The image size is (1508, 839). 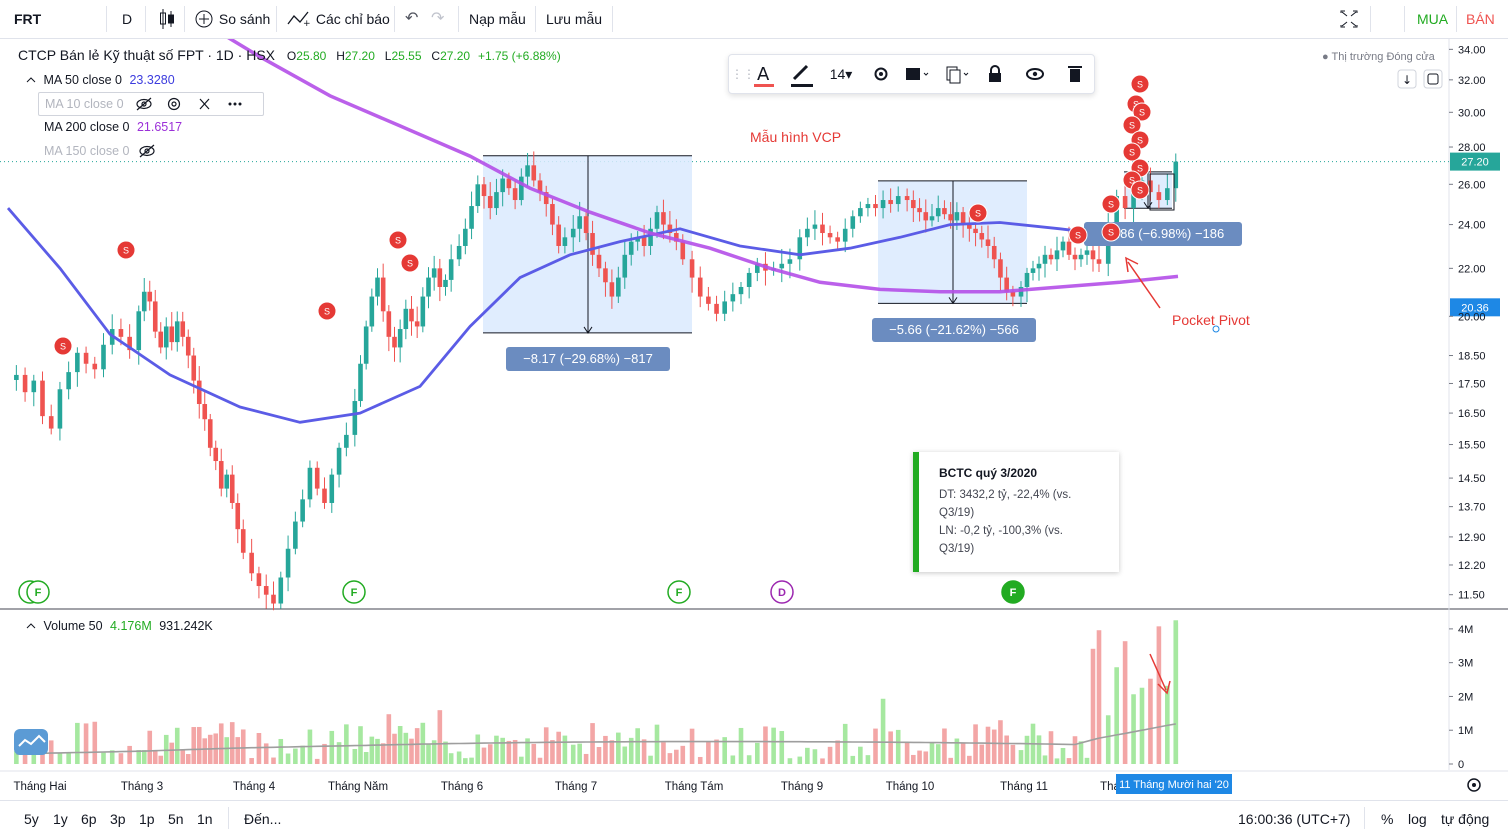 What do you see at coordinates (917, 74) in the screenshot?
I see `template-button` at bounding box center [917, 74].